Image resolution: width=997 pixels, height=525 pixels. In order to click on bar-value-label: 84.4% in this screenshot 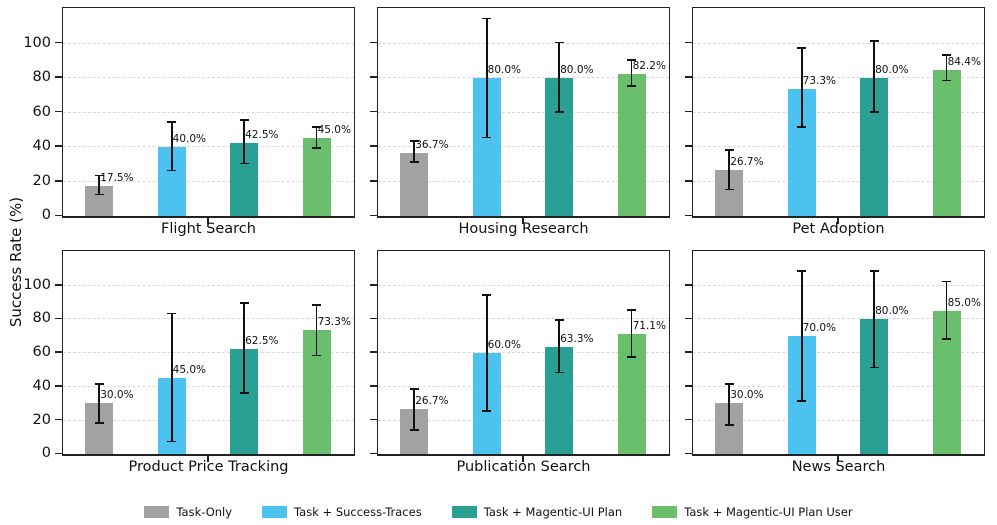, I will do `click(964, 62)`.